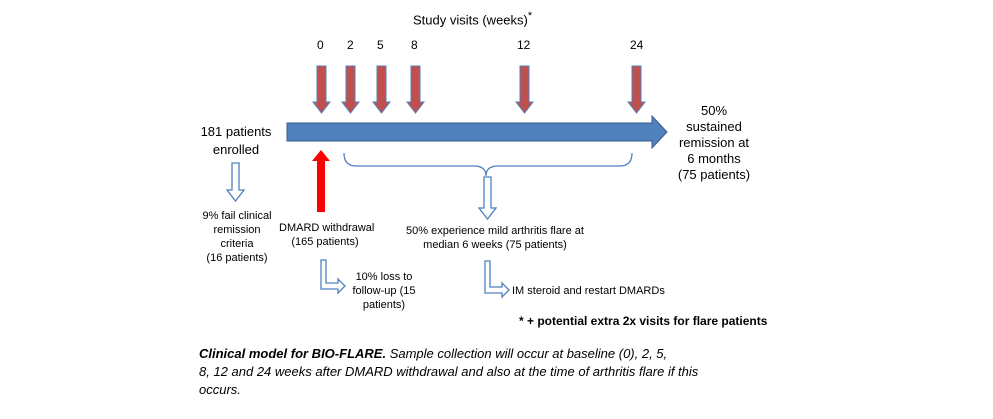 The width and height of the screenshot is (993, 419). What do you see at coordinates (321, 181) in the screenshot?
I see `withdrawal-arrow` at bounding box center [321, 181].